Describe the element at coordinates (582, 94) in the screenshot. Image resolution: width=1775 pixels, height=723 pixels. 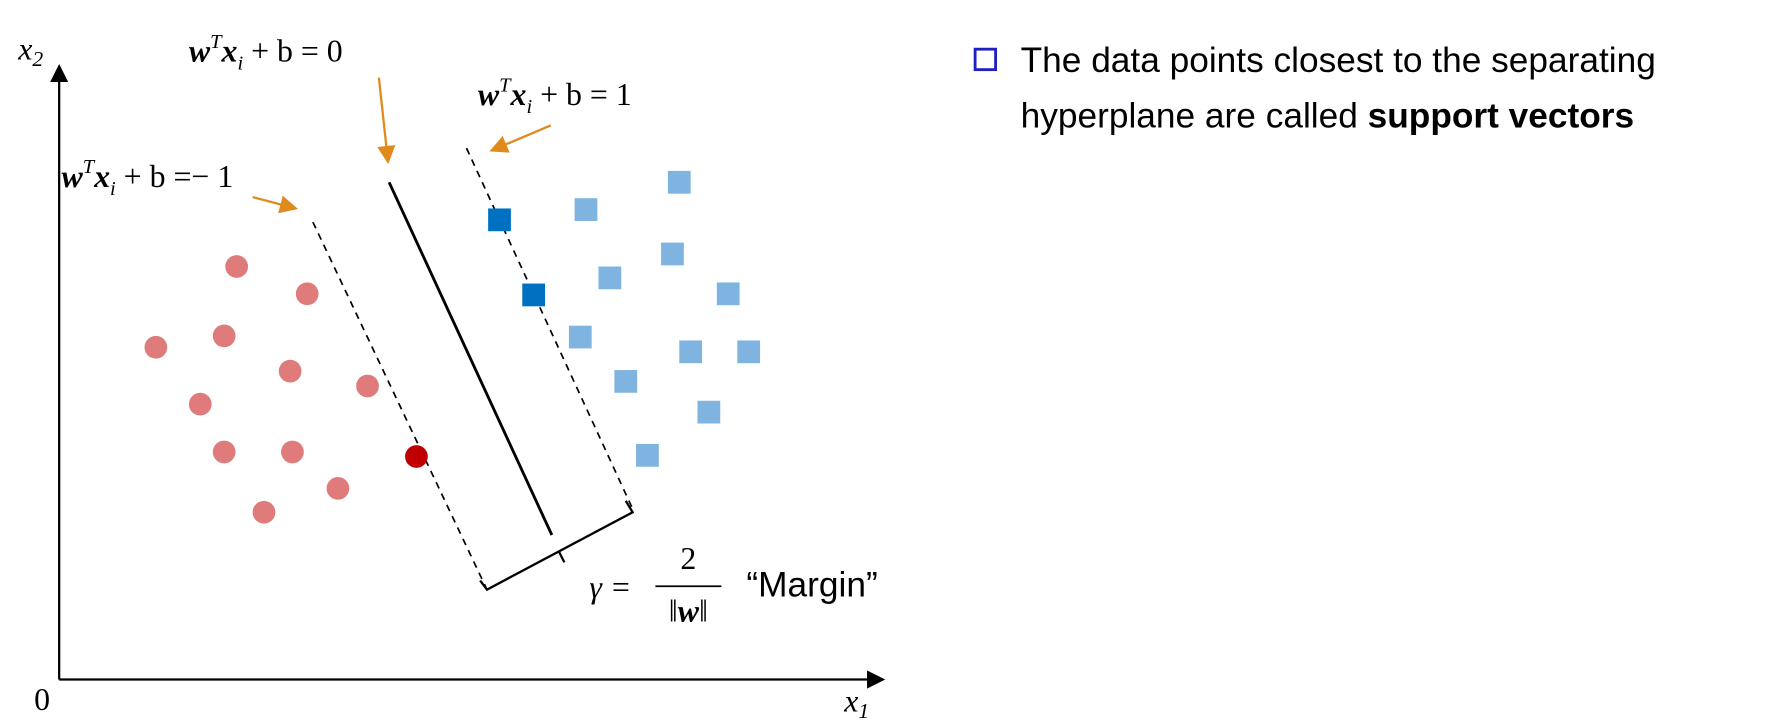
I see `text-part: + b = 1` at that location.